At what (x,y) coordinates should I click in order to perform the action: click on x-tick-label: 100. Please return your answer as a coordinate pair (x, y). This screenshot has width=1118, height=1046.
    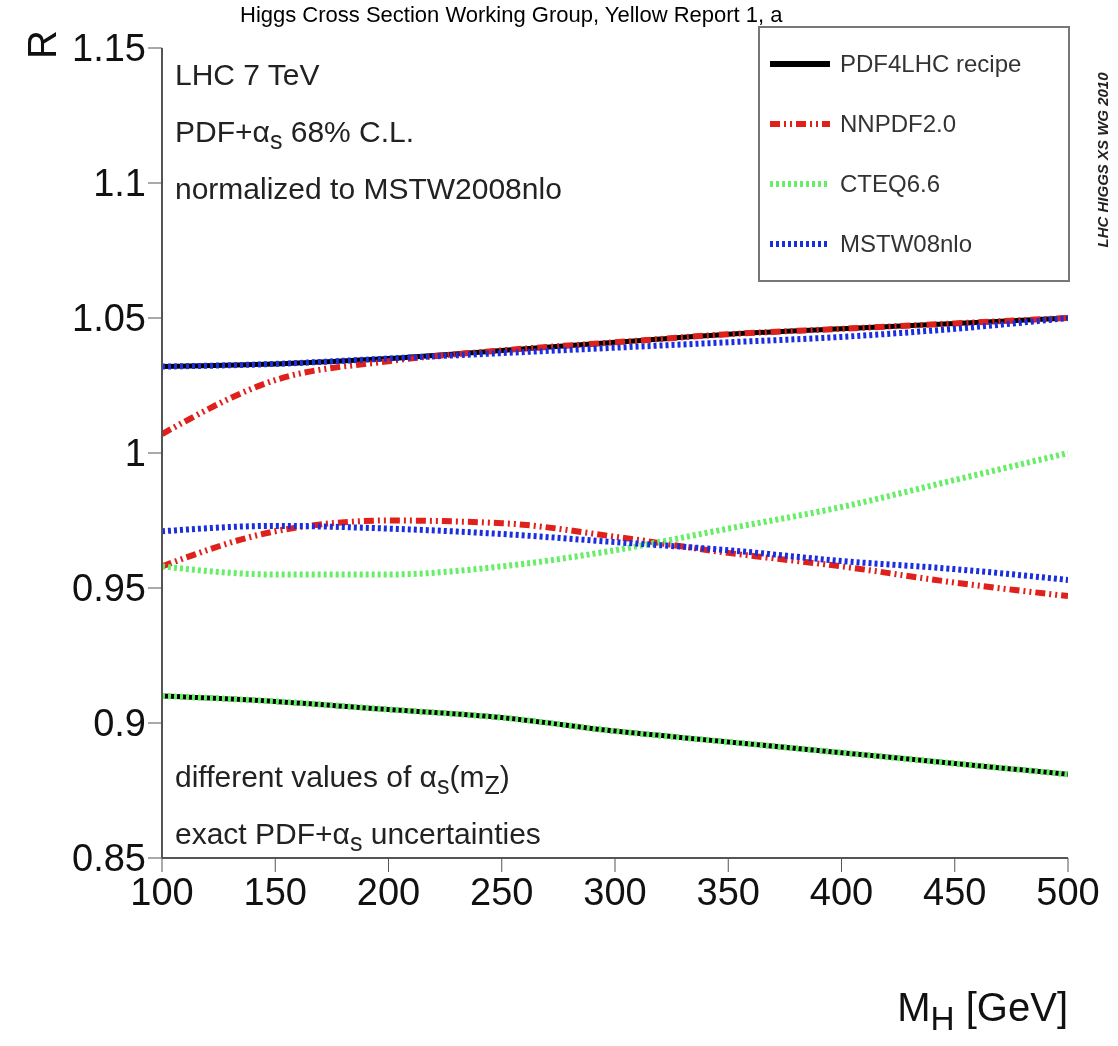
    Looking at the image, I should click on (162, 891).